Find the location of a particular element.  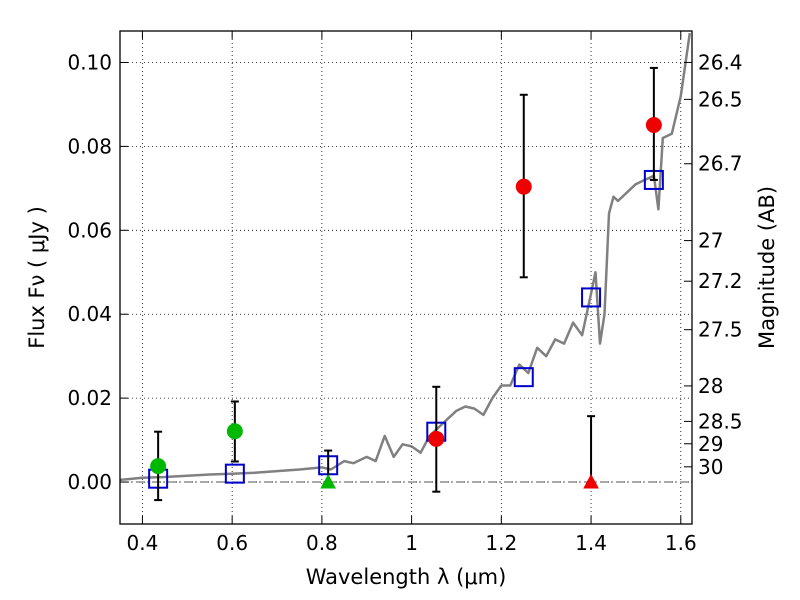

magnitude-tick-label: 27.5 is located at coordinates (720, 330).